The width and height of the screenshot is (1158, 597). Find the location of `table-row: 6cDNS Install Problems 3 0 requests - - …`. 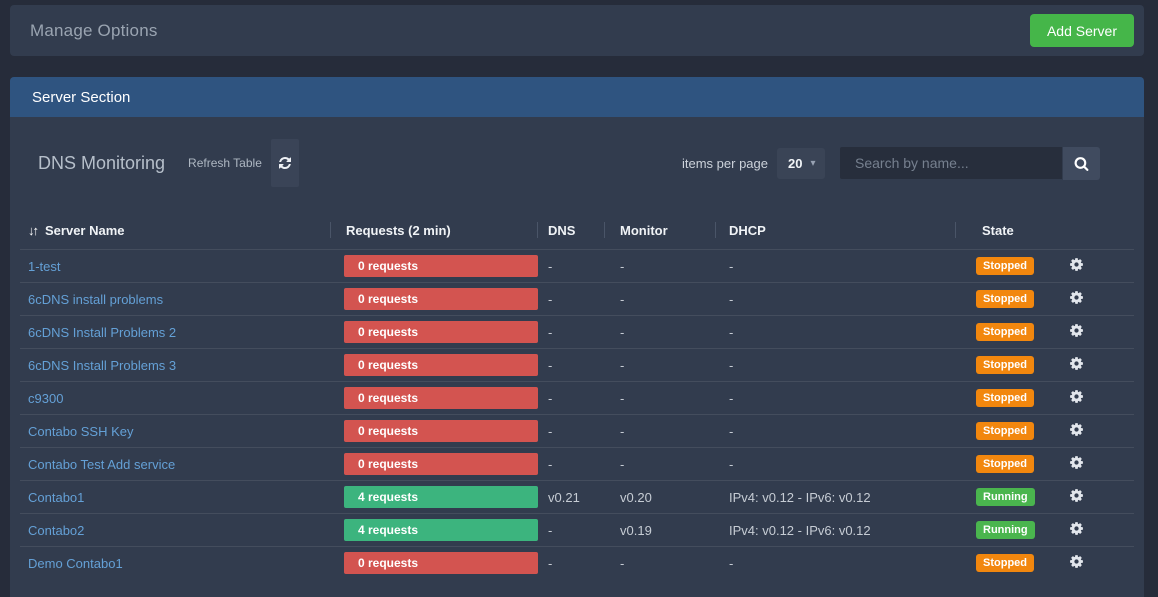

table-row: 6cDNS Install Problems 3 0 requests - - … is located at coordinates (577, 364).